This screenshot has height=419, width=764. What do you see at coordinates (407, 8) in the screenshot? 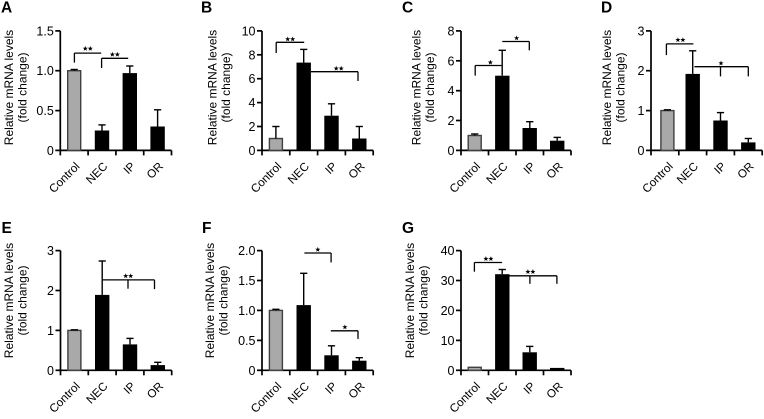
I see `svg-text: C` at bounding box center [407, 8].